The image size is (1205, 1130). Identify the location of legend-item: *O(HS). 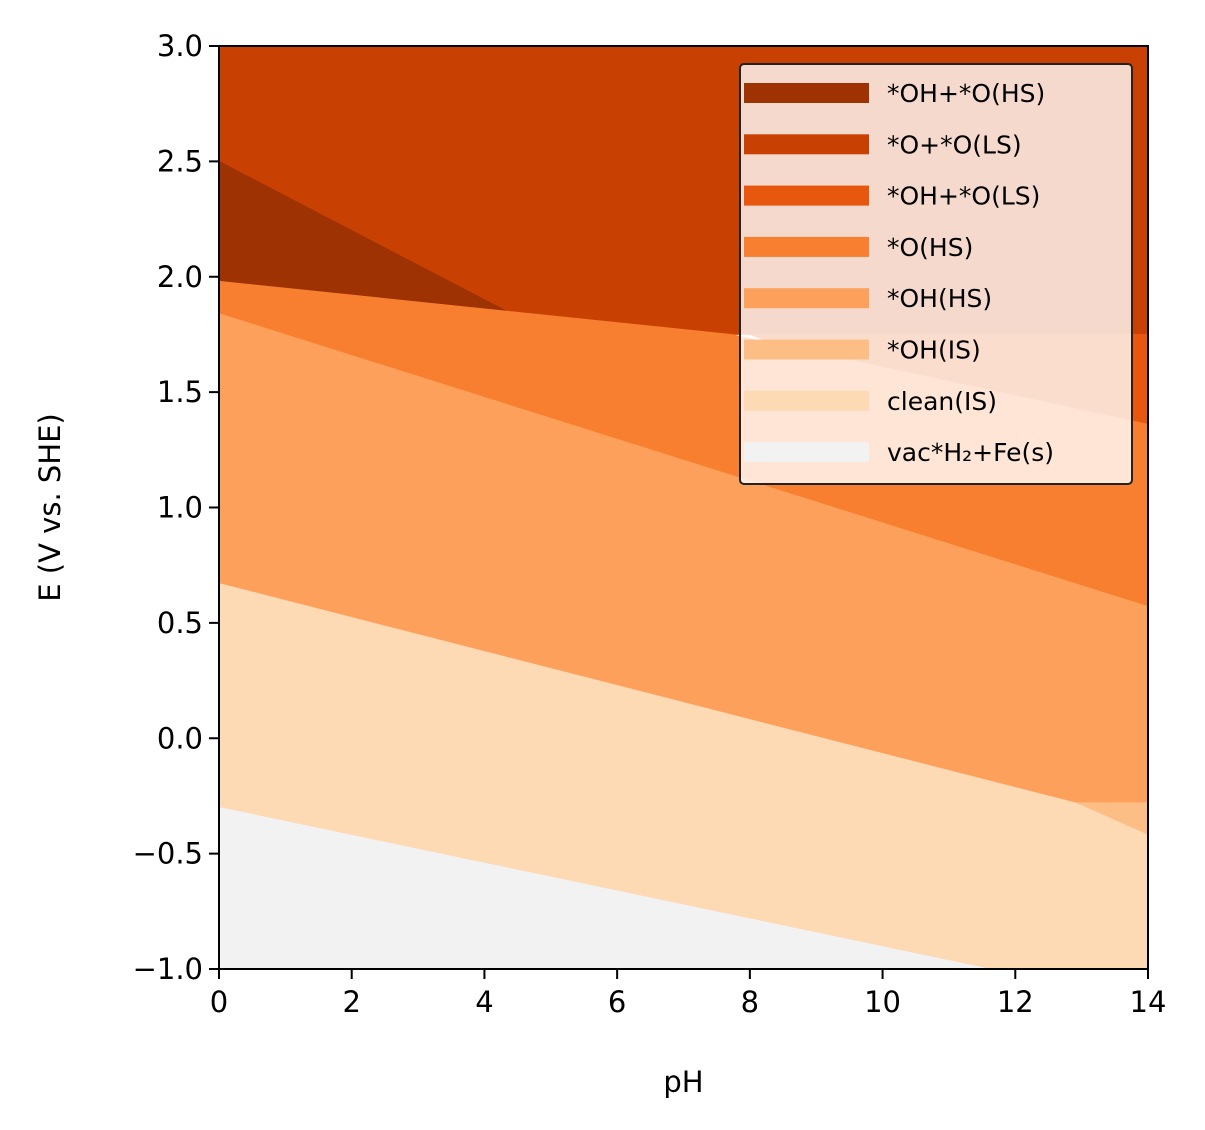
(858, 247).